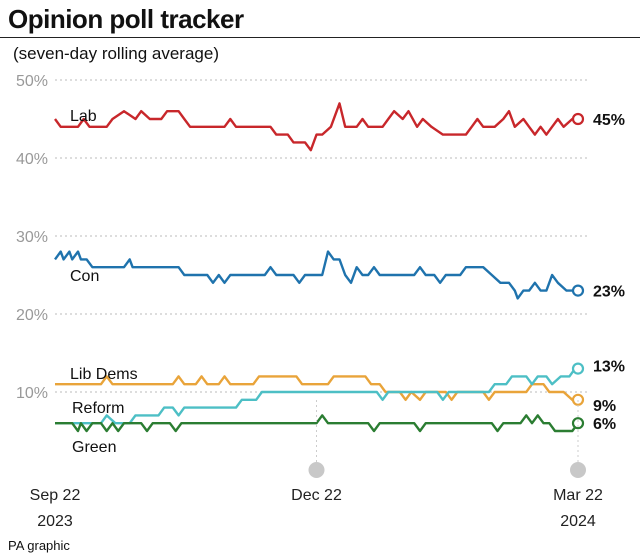  Describe the element at coordinates (316, 388) in the screenshot. I see `series-line-lib-dems` at that location.